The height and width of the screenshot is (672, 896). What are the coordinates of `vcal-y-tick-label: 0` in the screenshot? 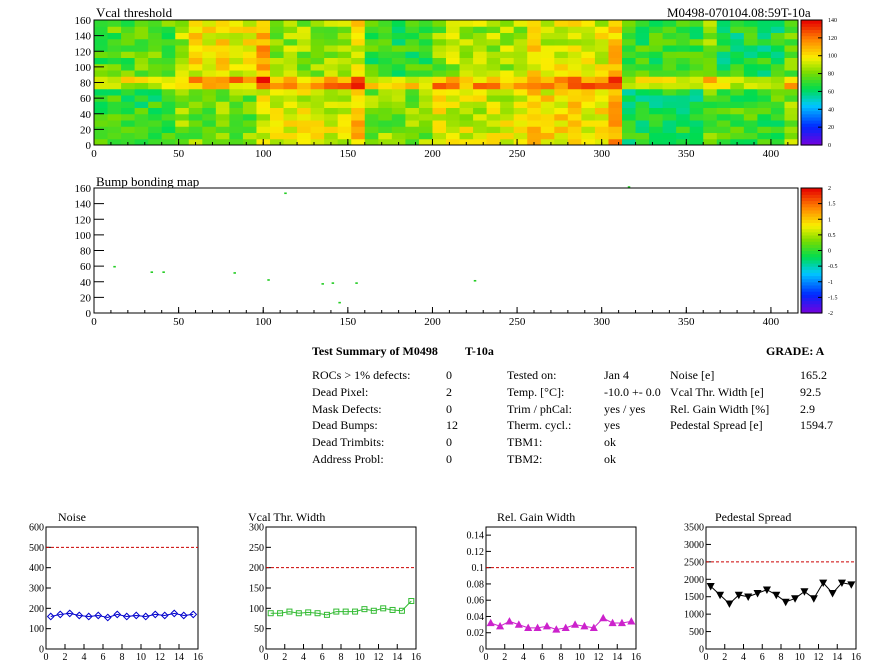 It's located at (89, 146).